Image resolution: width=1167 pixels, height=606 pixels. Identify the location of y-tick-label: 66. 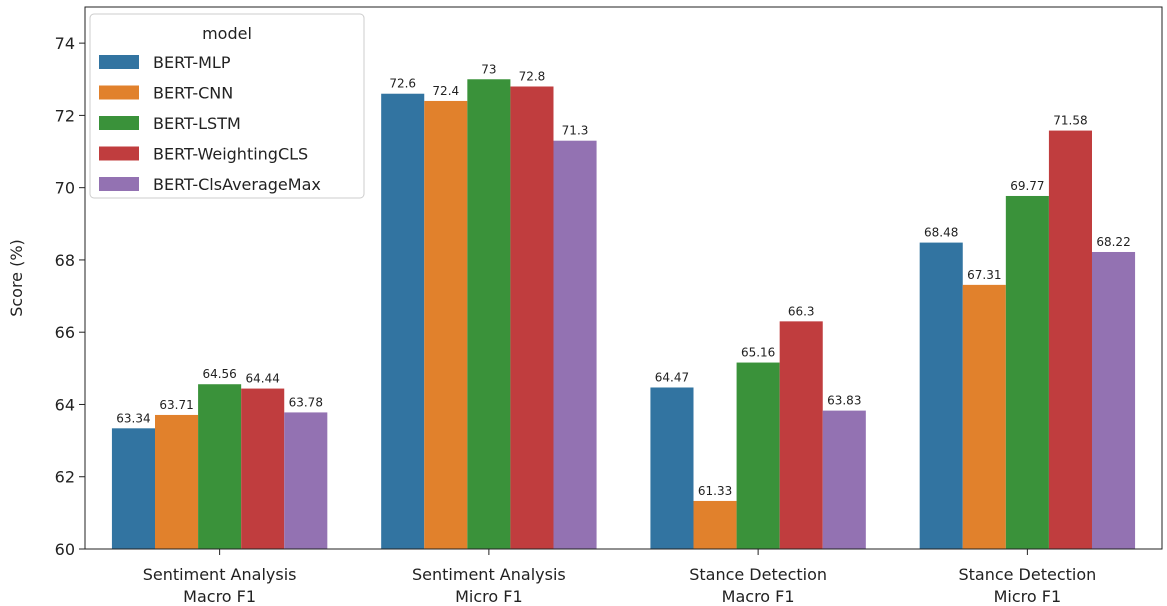
(65, 332).